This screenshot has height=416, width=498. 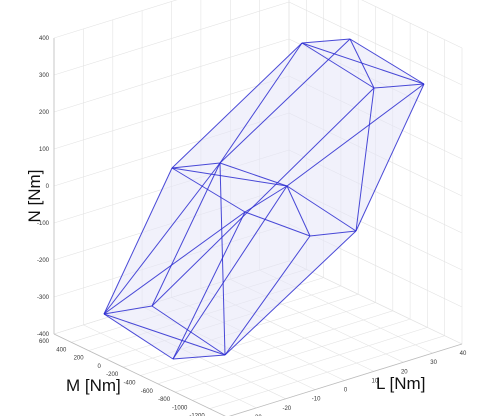 I want to click on z-tick-label: 200, so click(x=44, y=113).